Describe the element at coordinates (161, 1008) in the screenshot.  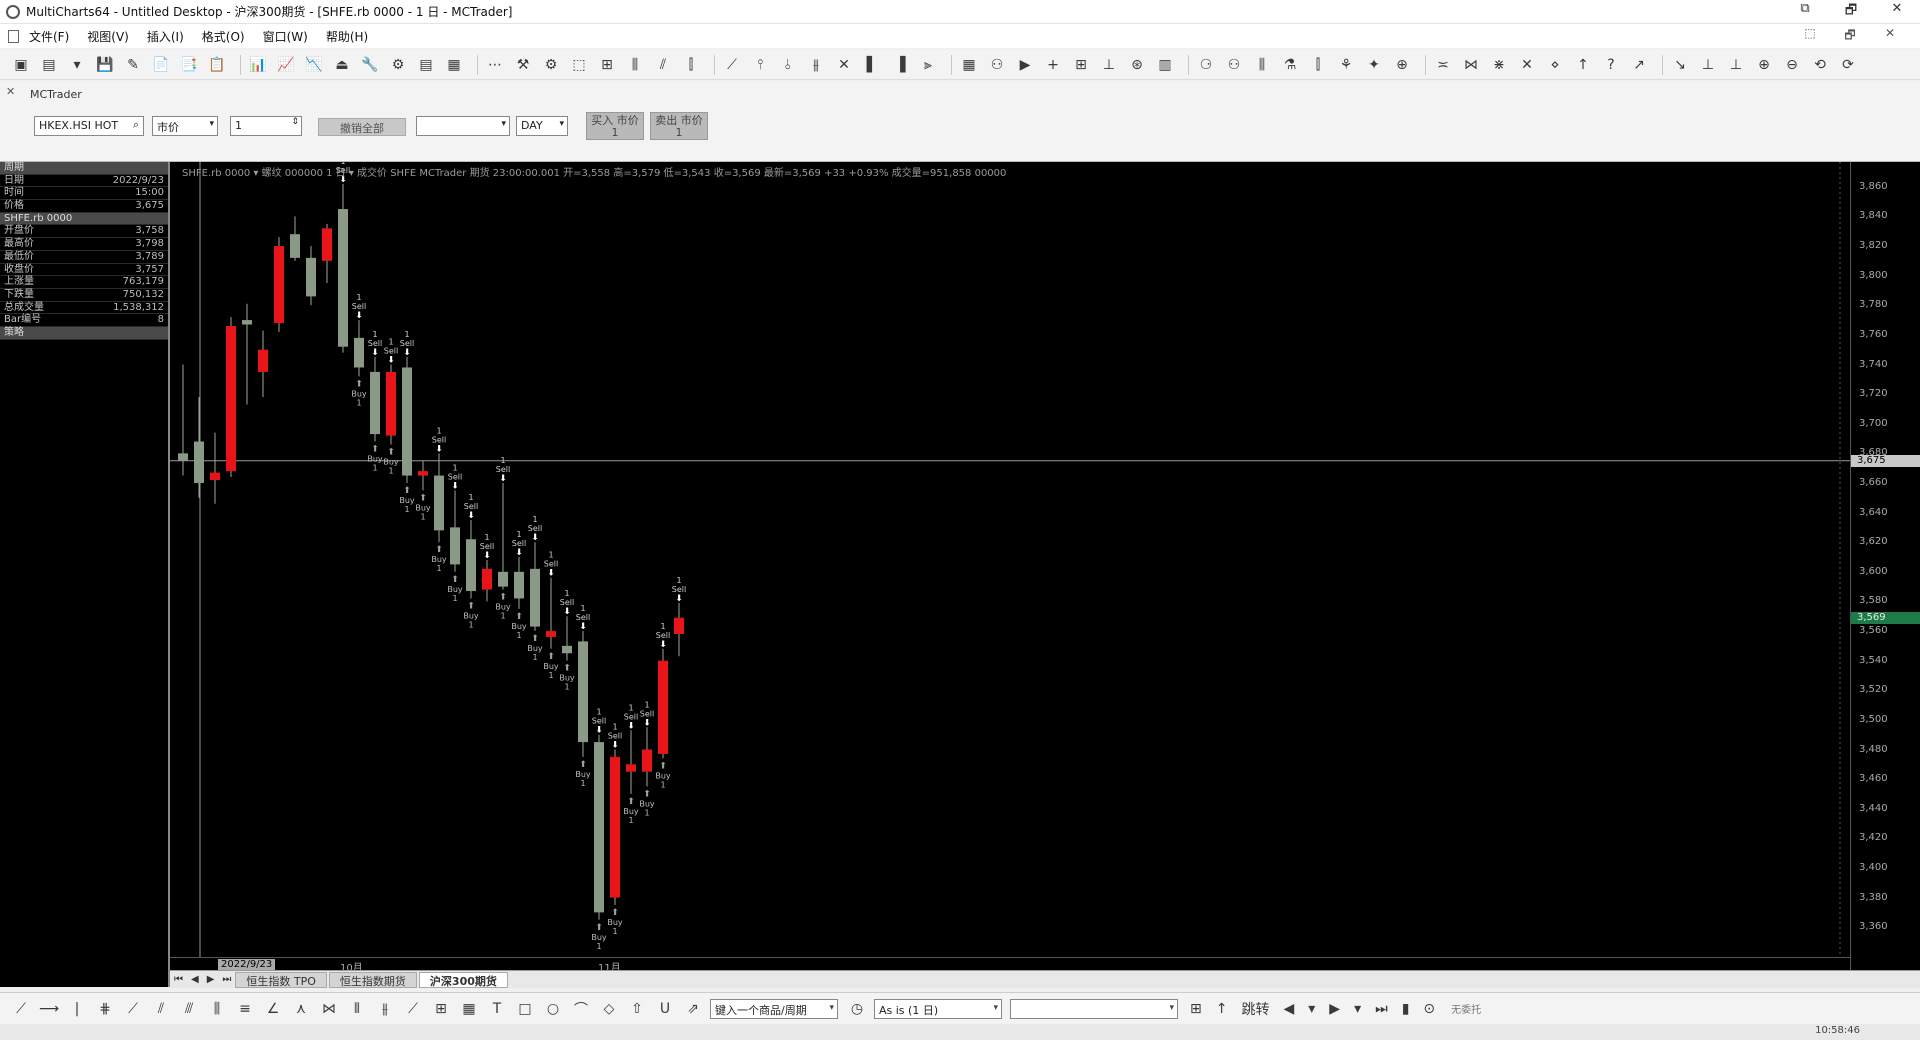
I see `drawing-tool-icon: ⫽` at that location.